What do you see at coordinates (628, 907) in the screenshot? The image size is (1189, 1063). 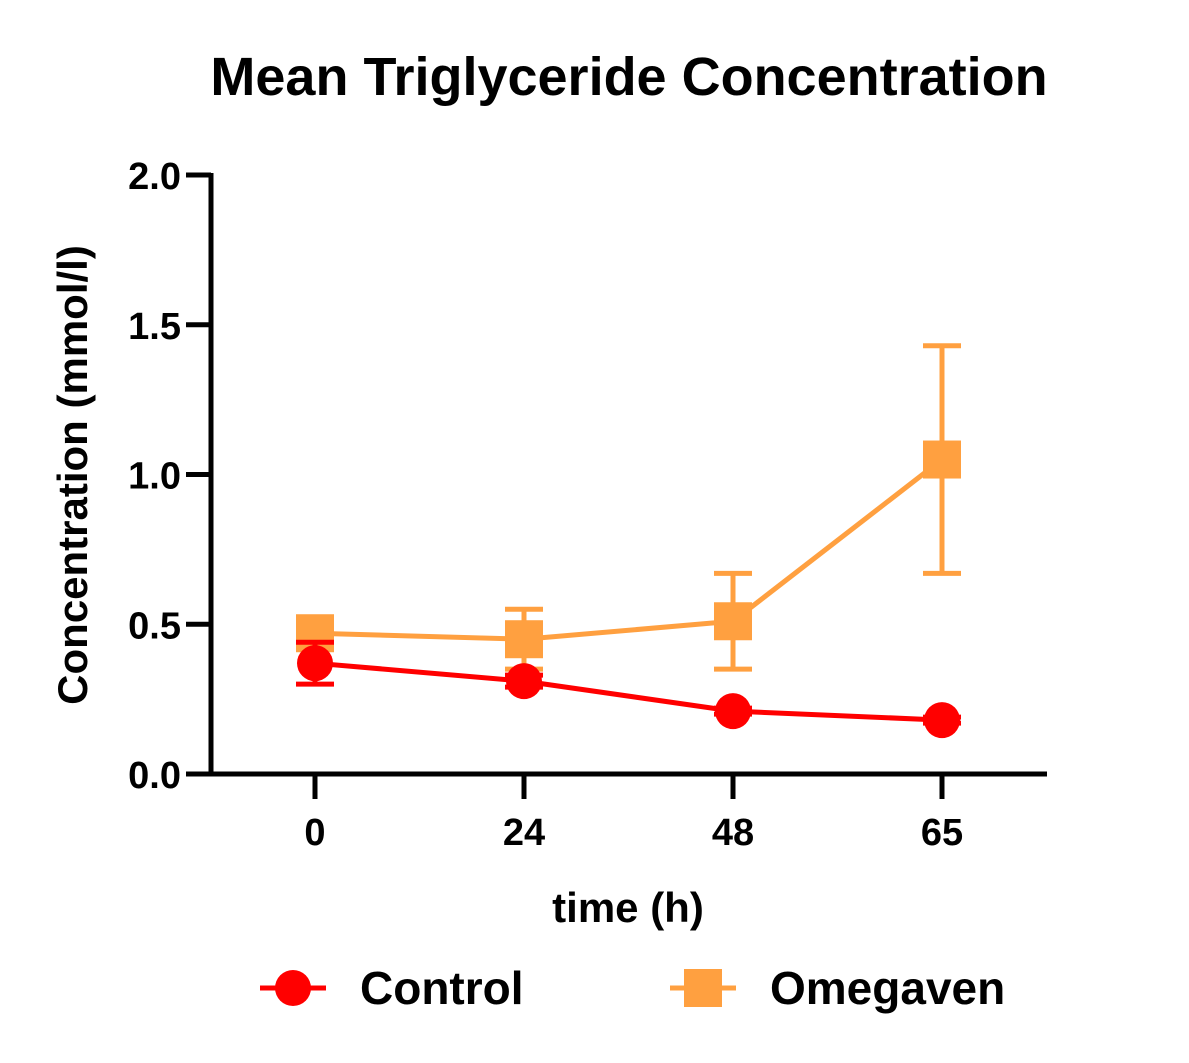 I see `x-axis-label: time (h)` at bounding box center [628, 907].